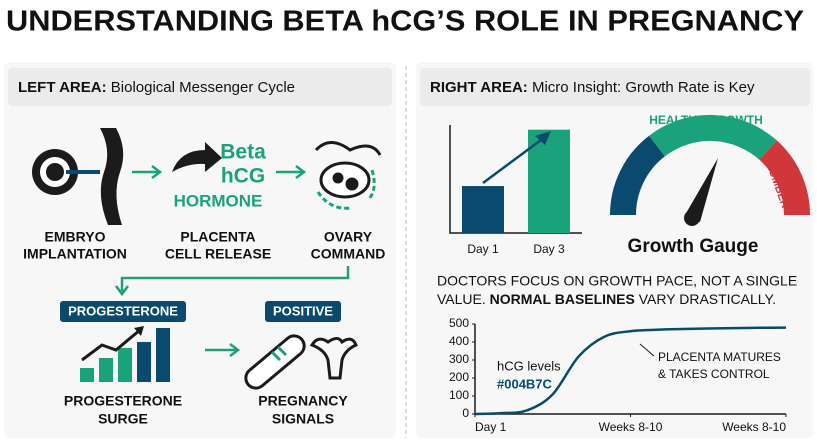 The width and height of the screenshot is (817, 442). What do you see at coordinates (465, 413) in the screenshot?
I see `y-tick-label: 0` at bounding box center [465, 413].